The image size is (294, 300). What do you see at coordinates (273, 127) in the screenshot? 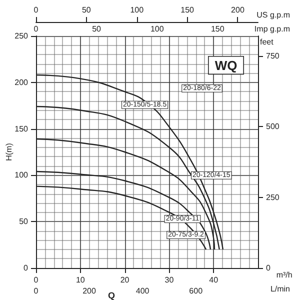
I see `y2-tick-label: 500` at bounding box center [273, 127].